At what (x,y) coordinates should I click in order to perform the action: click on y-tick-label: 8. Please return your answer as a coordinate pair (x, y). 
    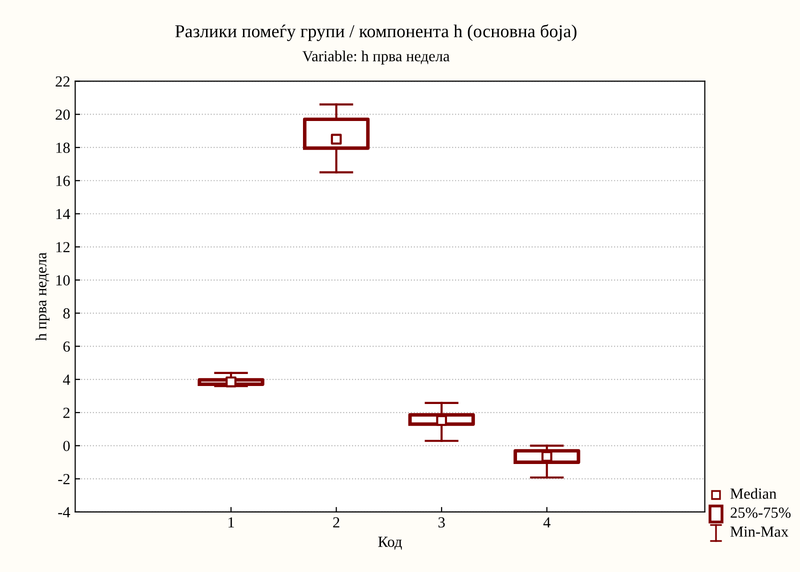
    Looking at the image, I should click on (66, 313).